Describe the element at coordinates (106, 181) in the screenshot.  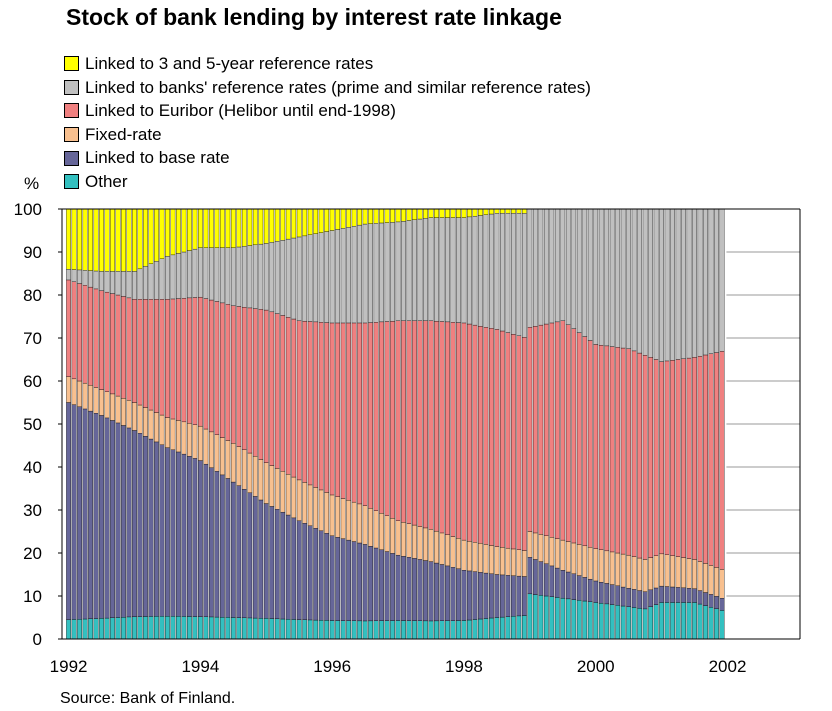
I see `legend-label: Other` at that location.